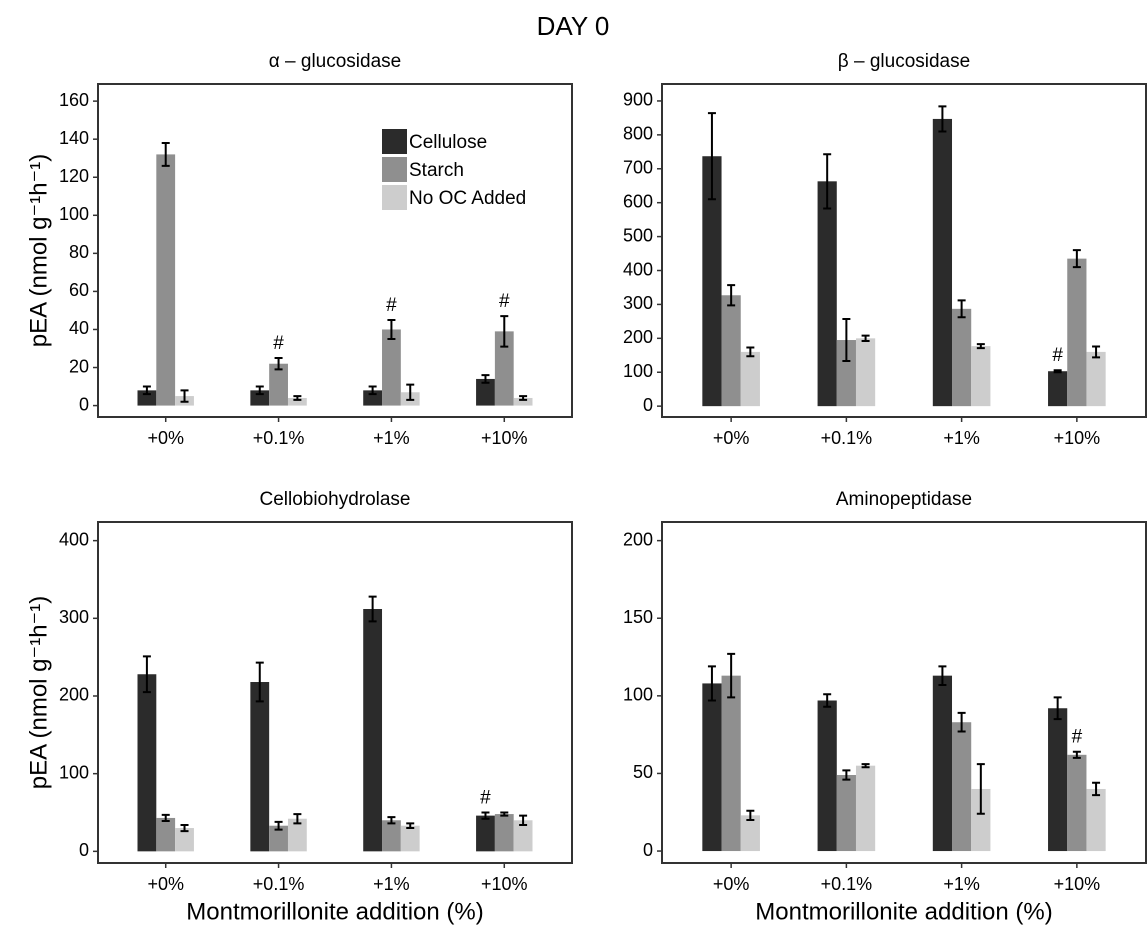 This screenshot has height=927, width=1147. I want to click on y-tick-label: 600, so click(638, 201).